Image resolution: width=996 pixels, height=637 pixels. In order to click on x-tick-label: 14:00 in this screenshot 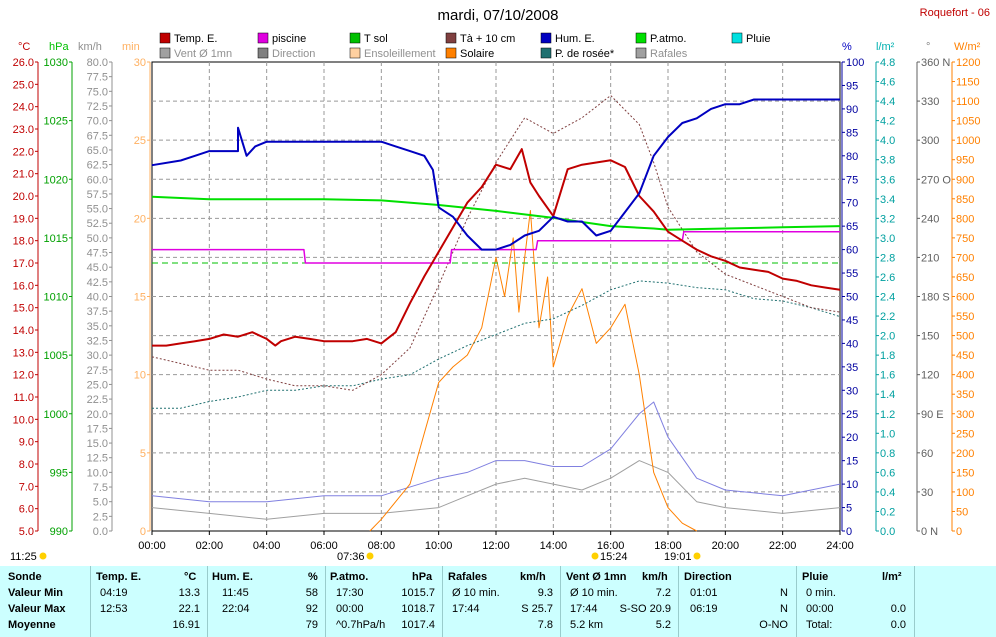, I will do `click(554, 546)`.